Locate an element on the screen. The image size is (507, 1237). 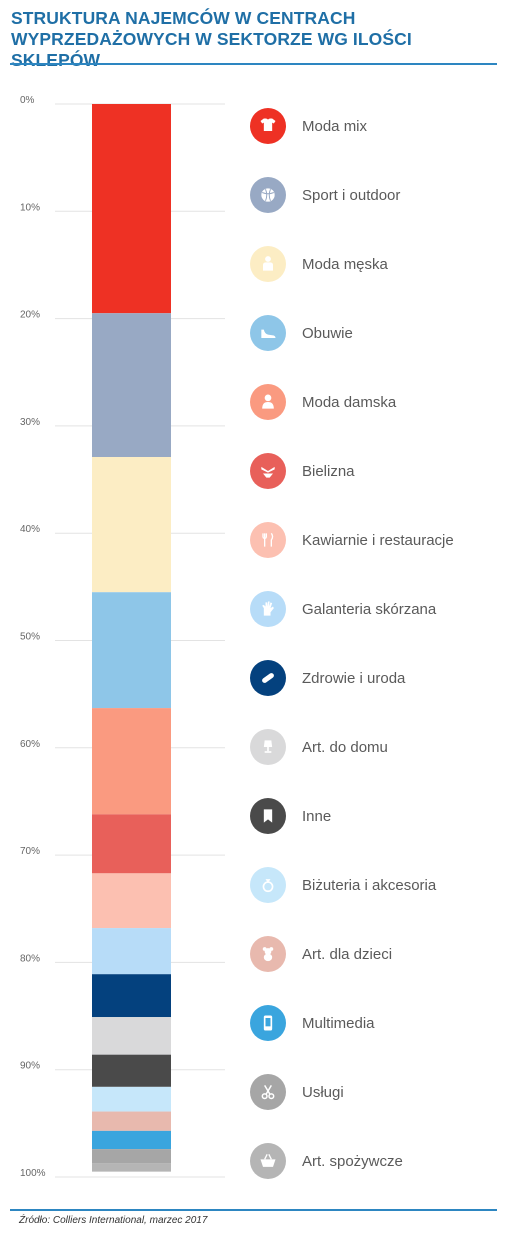
legend-item: Galanteria skórzana is located at coordinates (343, 609).